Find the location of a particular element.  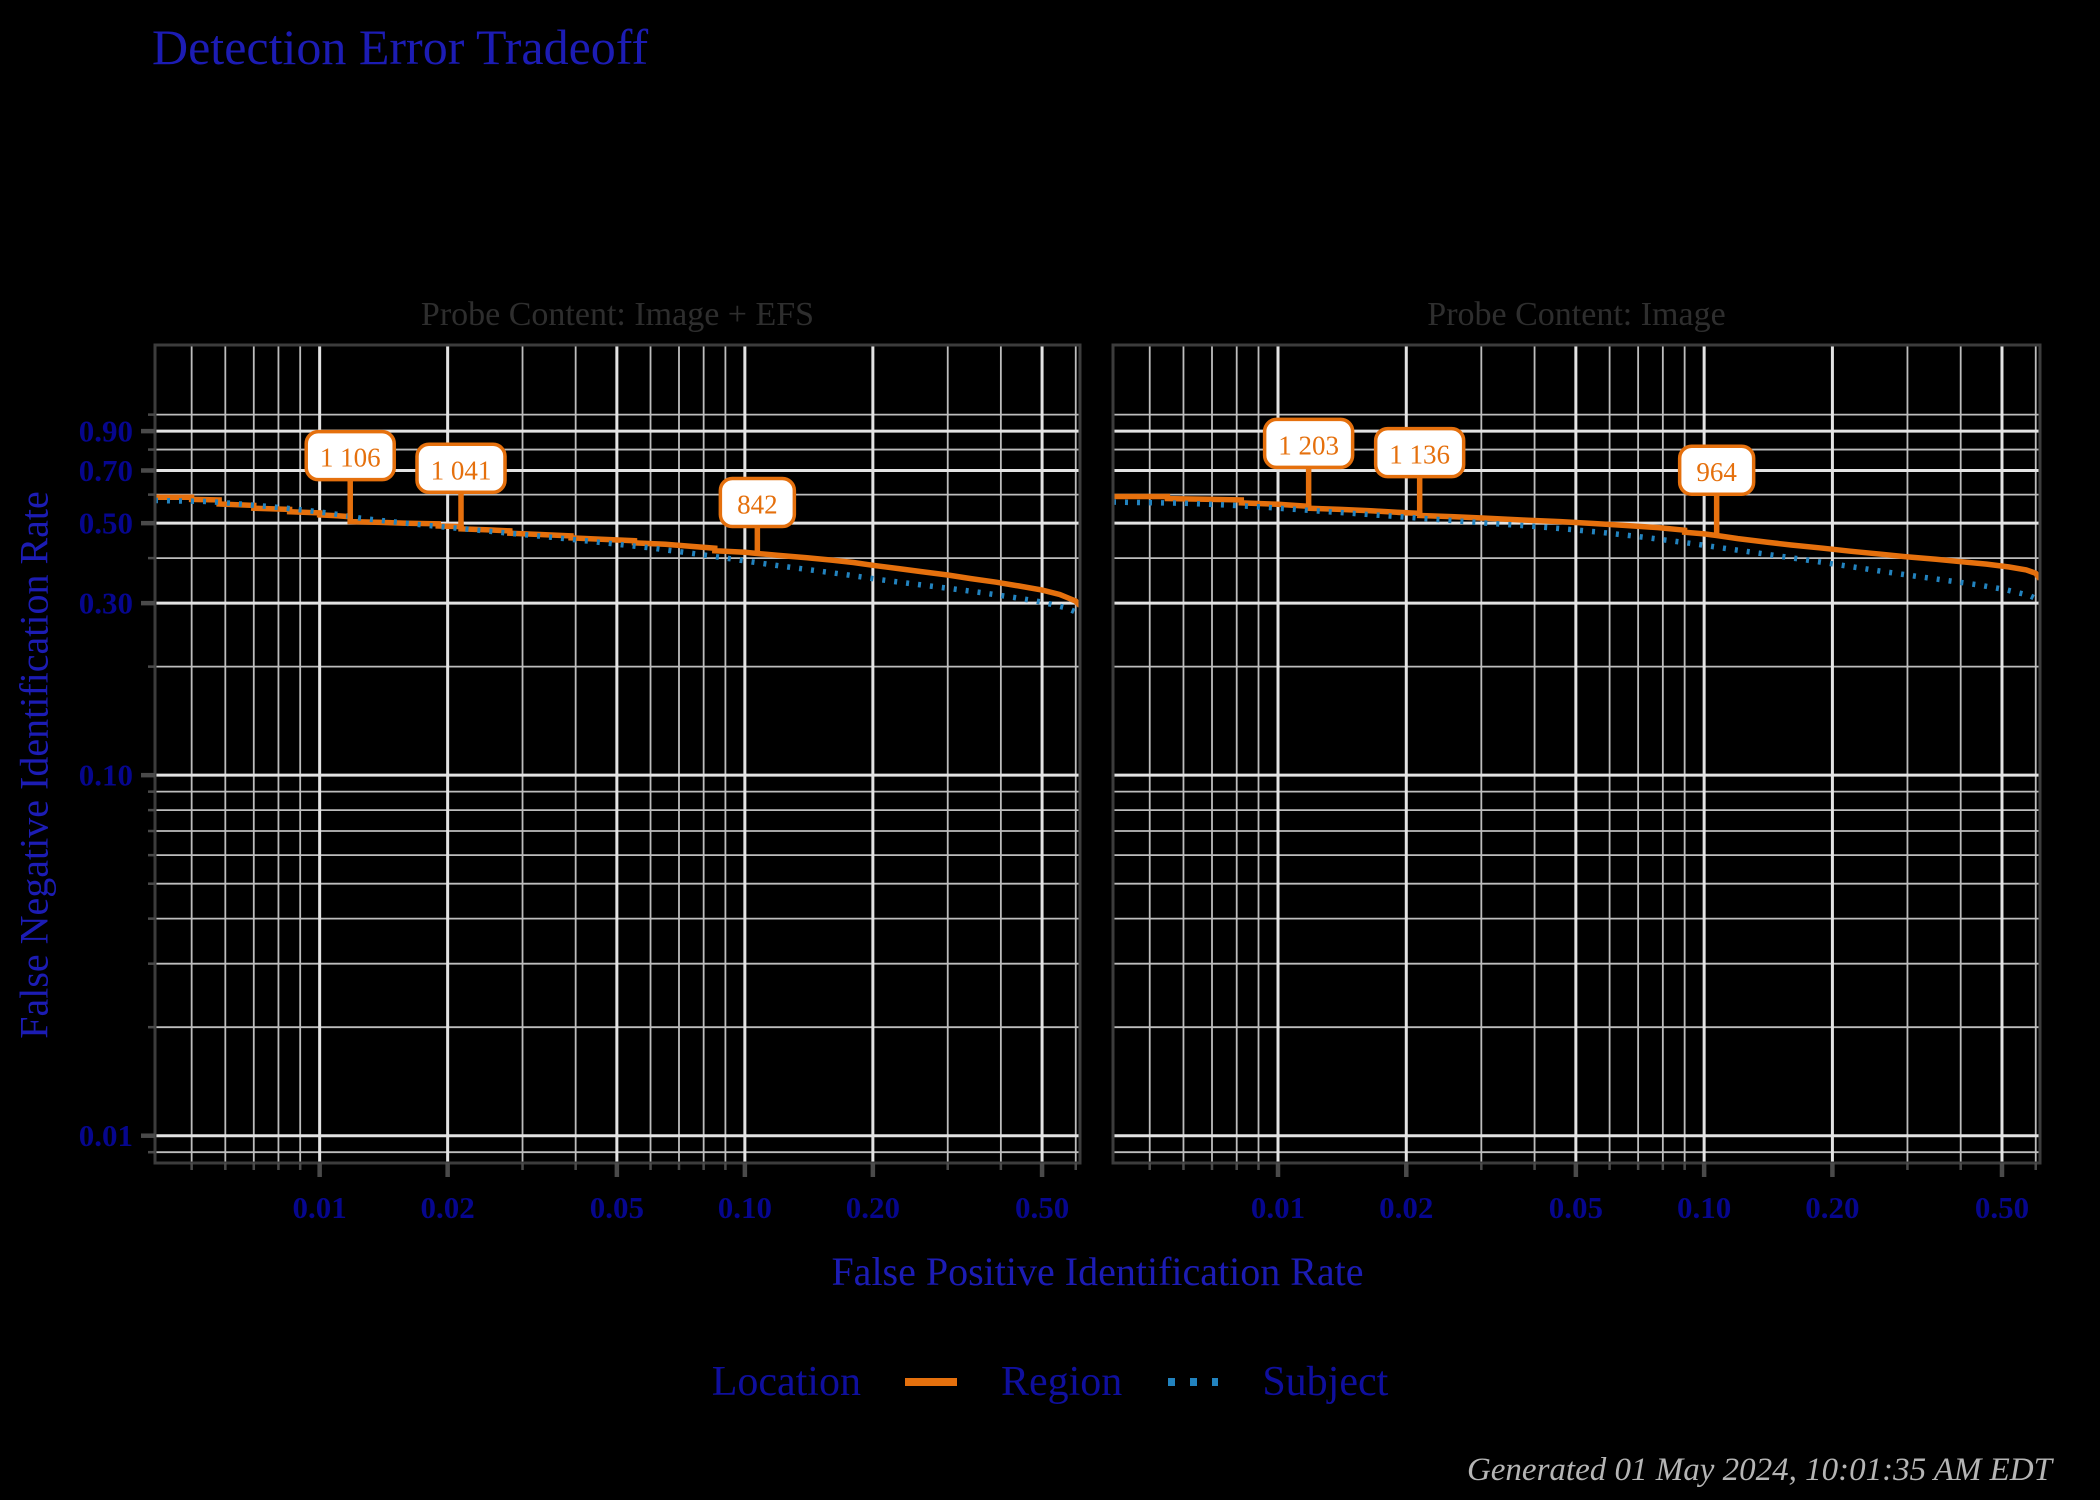

callout-1203: 1 203 is located at coordinates (1308, 462).